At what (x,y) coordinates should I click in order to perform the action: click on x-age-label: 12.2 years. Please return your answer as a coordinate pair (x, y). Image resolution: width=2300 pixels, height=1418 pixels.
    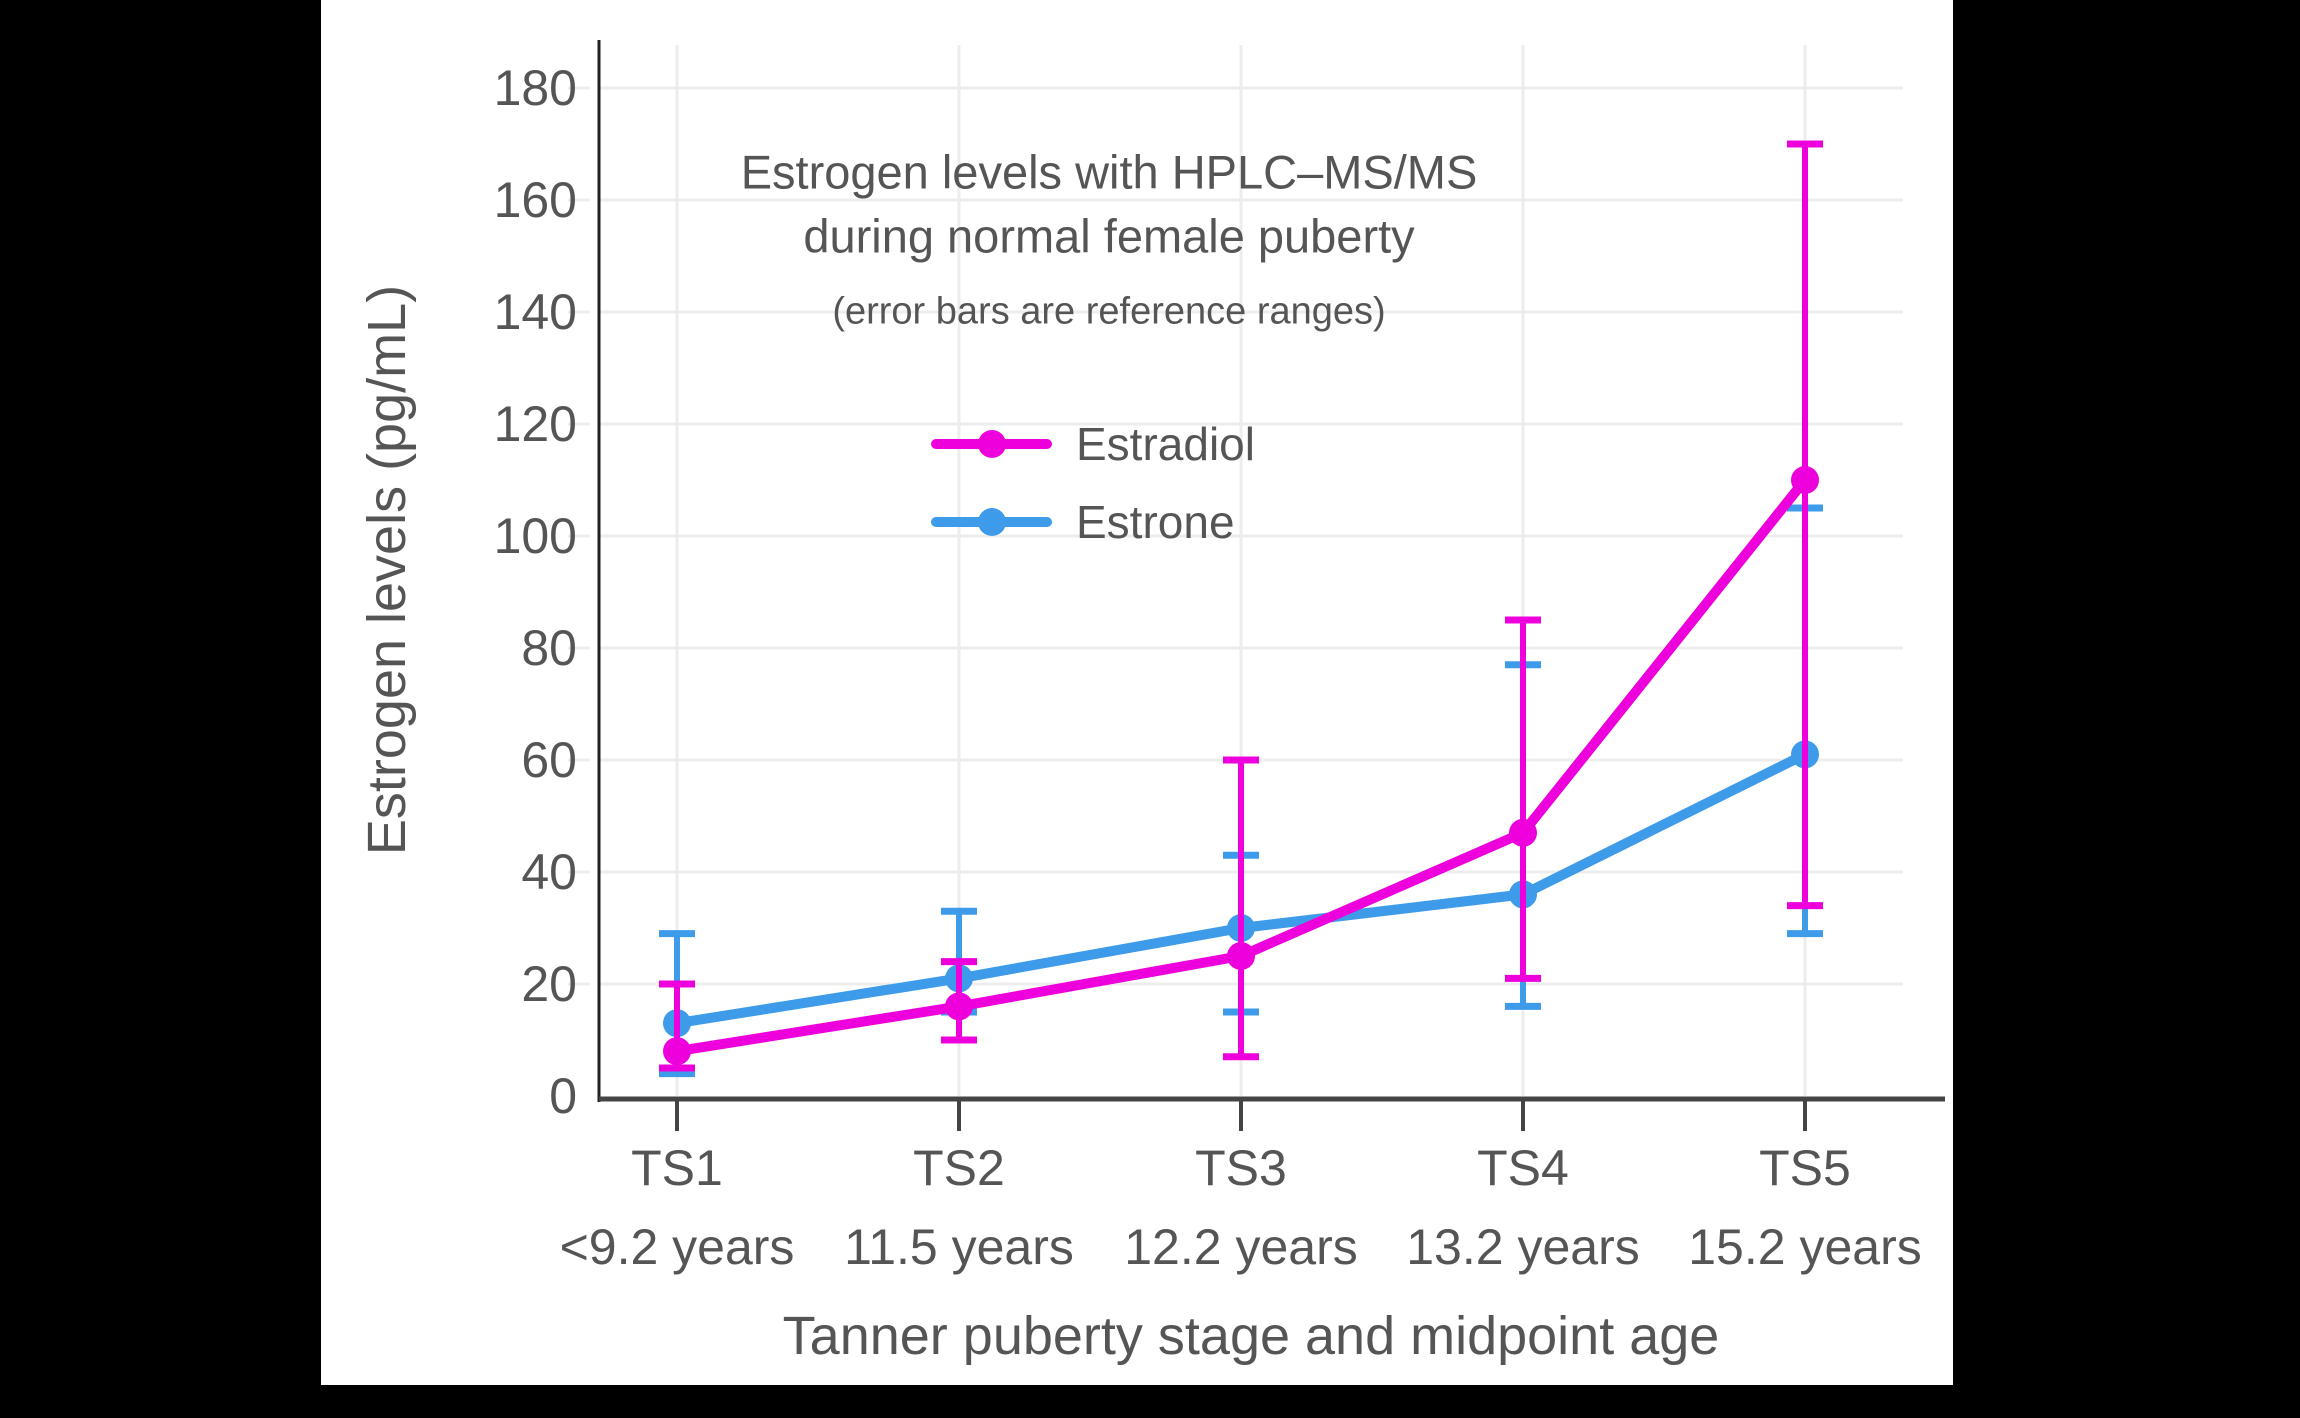
    Looking at the image, I should click on (1241, 1247).